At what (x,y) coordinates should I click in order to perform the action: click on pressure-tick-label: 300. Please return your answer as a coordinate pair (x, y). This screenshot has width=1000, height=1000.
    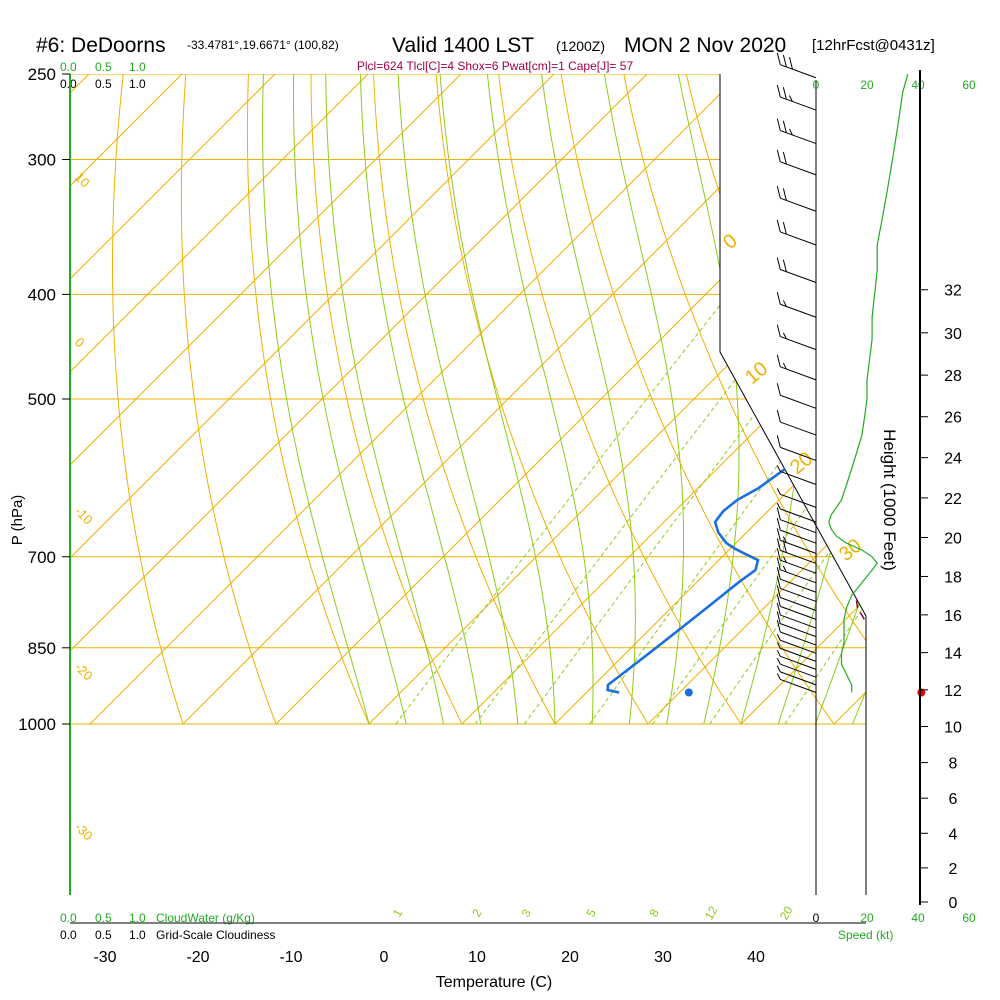
    Looking at the image, I should click on (42, 159).